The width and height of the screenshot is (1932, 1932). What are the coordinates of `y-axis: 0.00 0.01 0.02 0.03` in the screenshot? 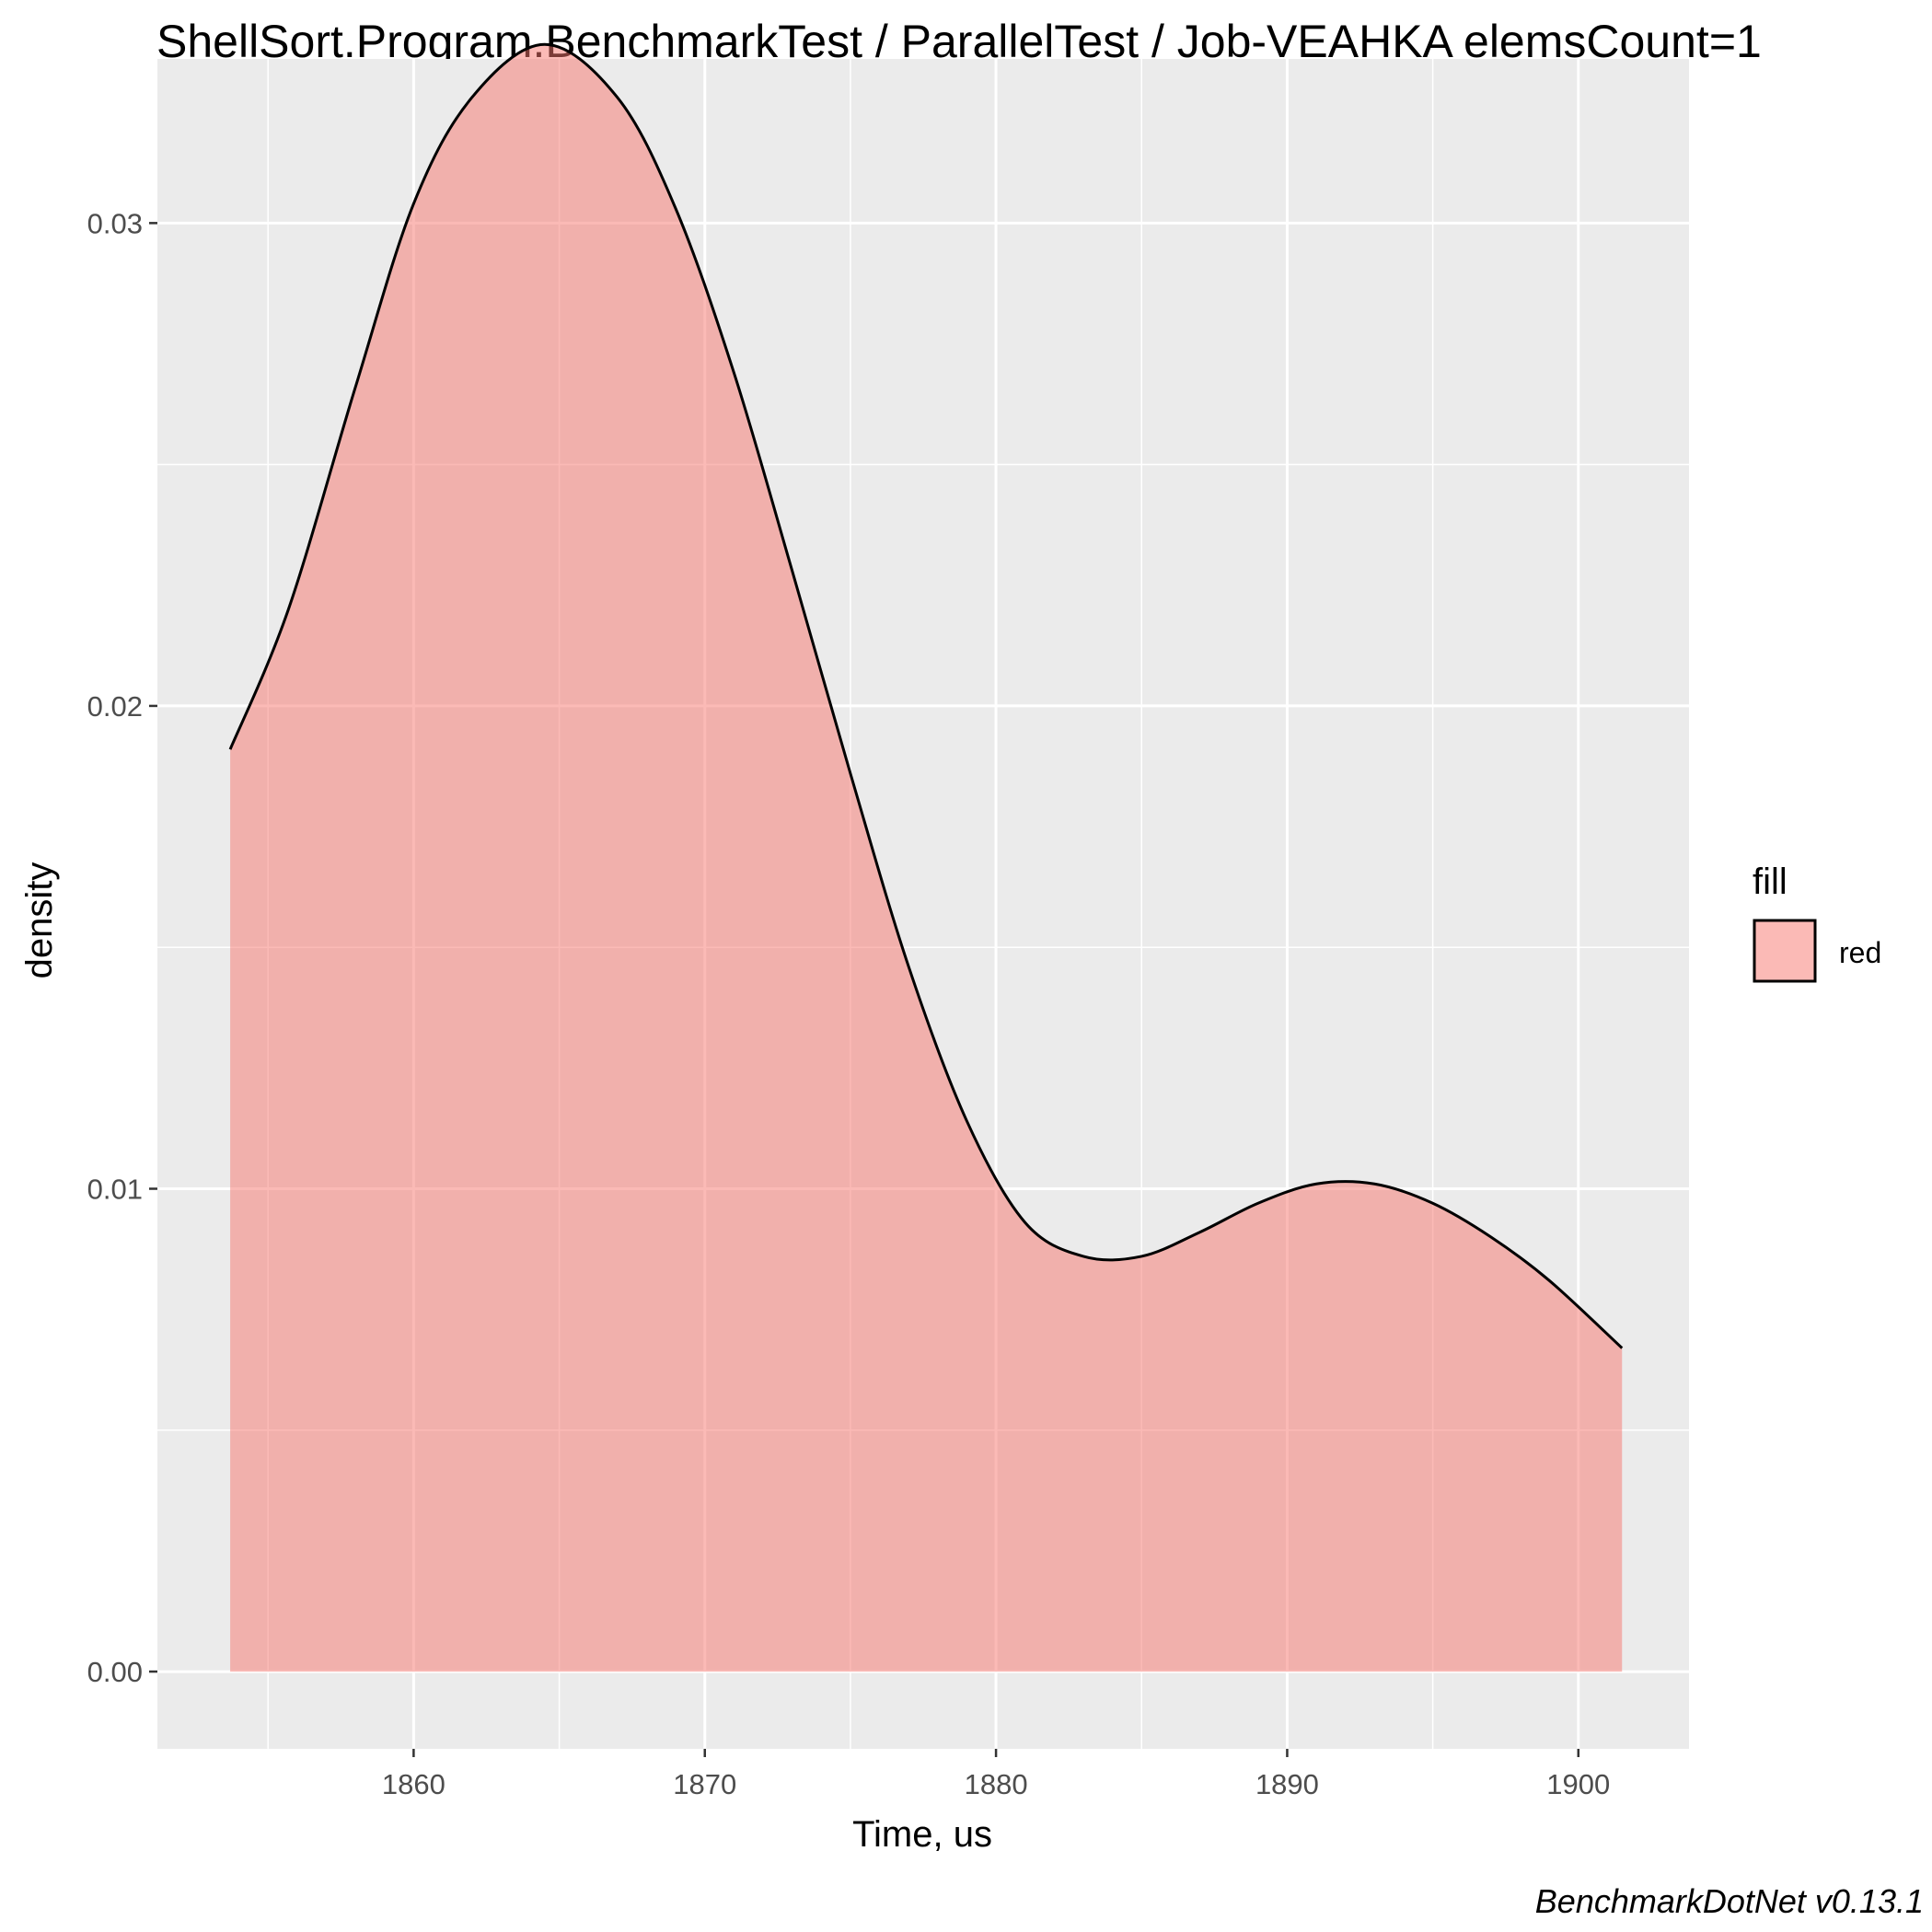 It's located at (122, 947).